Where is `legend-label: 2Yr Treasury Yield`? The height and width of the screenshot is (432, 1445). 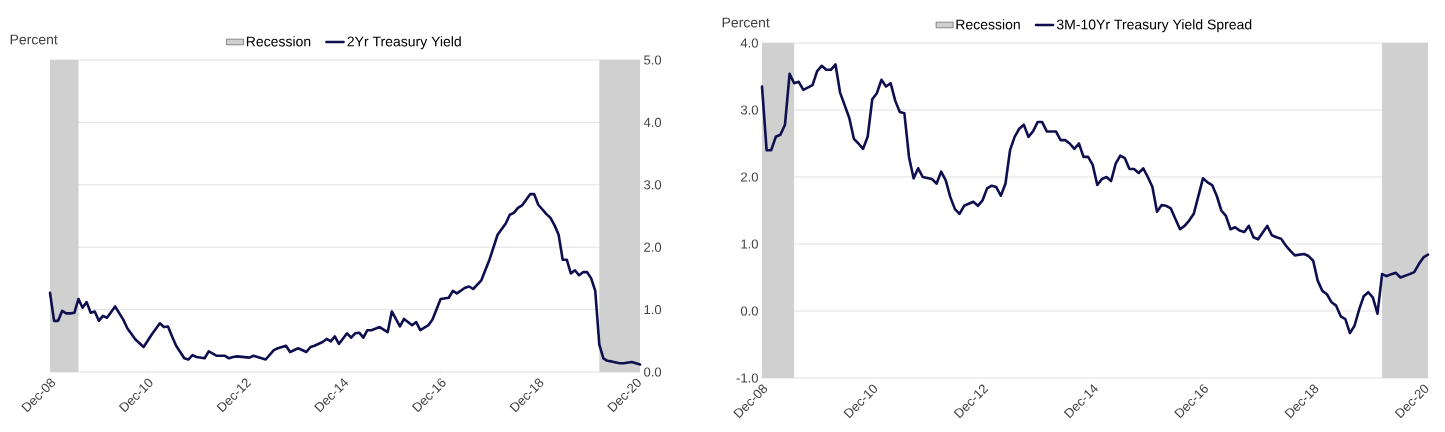
legend-label: 2Yr Treasury Yield is located at coordinates (404, 43).